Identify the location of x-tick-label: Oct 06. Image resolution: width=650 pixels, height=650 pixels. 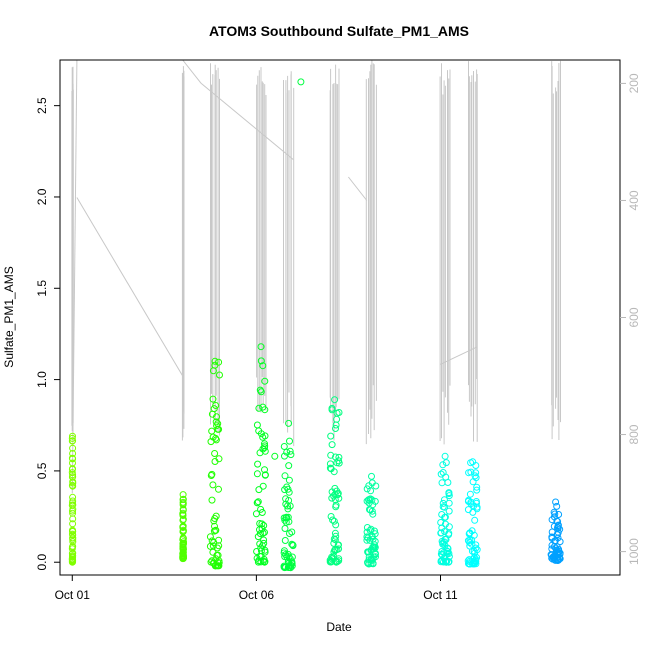
(257, 595).